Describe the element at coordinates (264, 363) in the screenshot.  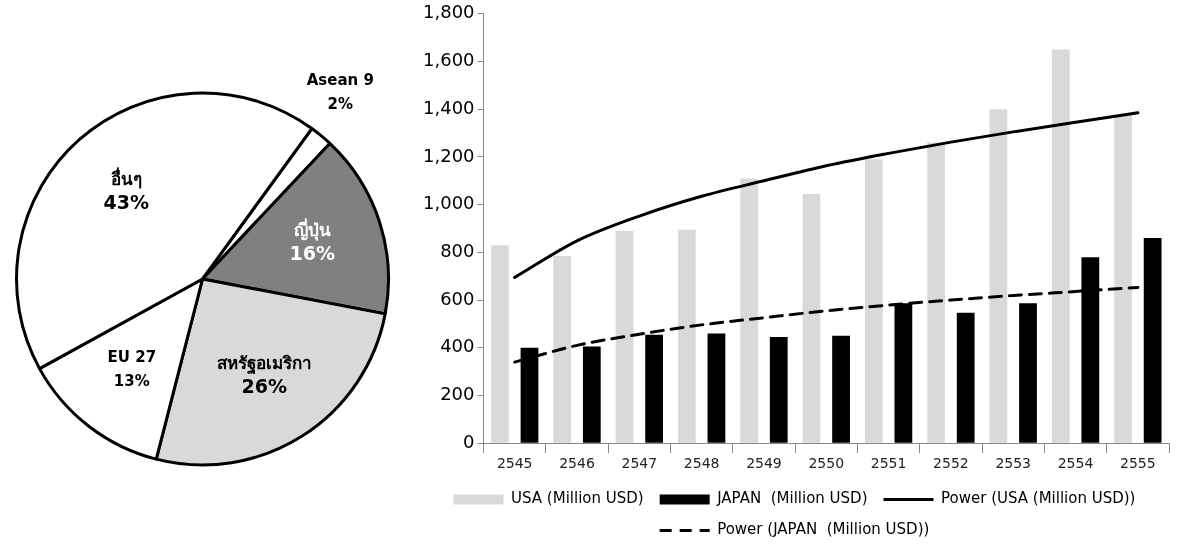
I see `slice-label: สหรัฐอเมริกา` at that location.